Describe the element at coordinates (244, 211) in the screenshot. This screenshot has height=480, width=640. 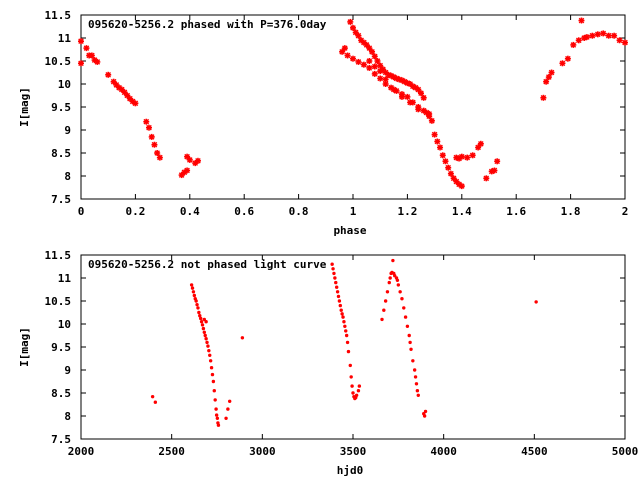
I see `x-tick-label: 0.6` at that location.